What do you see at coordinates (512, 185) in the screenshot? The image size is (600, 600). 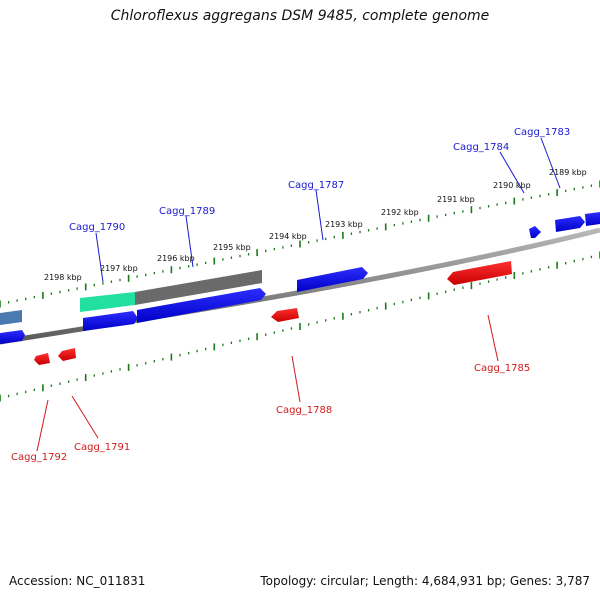 I see `scale-label: 2190 kbp` at bounding box center [512, 185].